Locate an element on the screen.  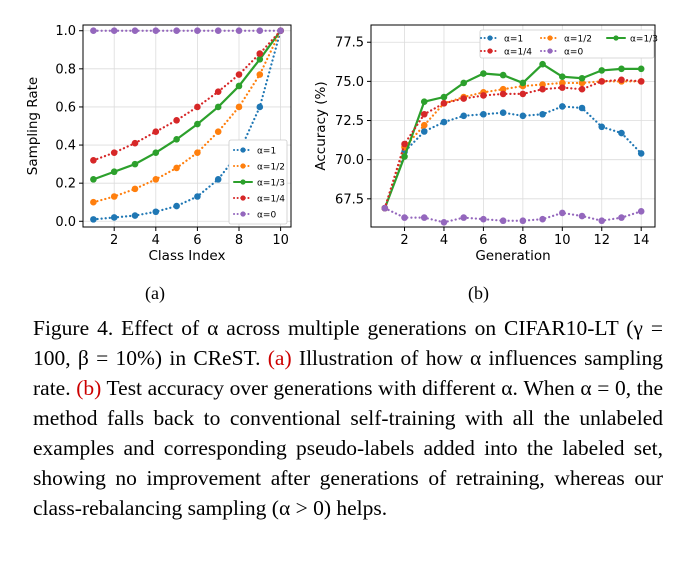
y-tick-label: 0.2 is located at coordinates (65, 184).